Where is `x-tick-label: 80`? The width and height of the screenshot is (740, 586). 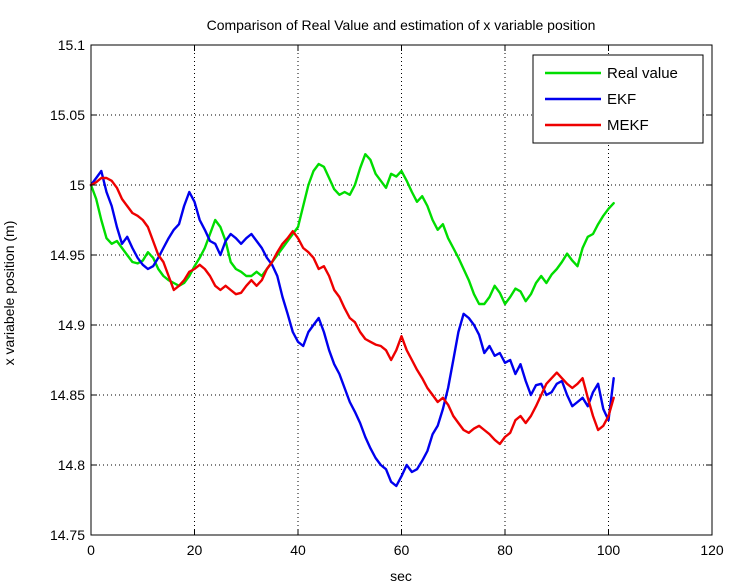
x-tick-label: 80 is located at coordinates (505, 550).